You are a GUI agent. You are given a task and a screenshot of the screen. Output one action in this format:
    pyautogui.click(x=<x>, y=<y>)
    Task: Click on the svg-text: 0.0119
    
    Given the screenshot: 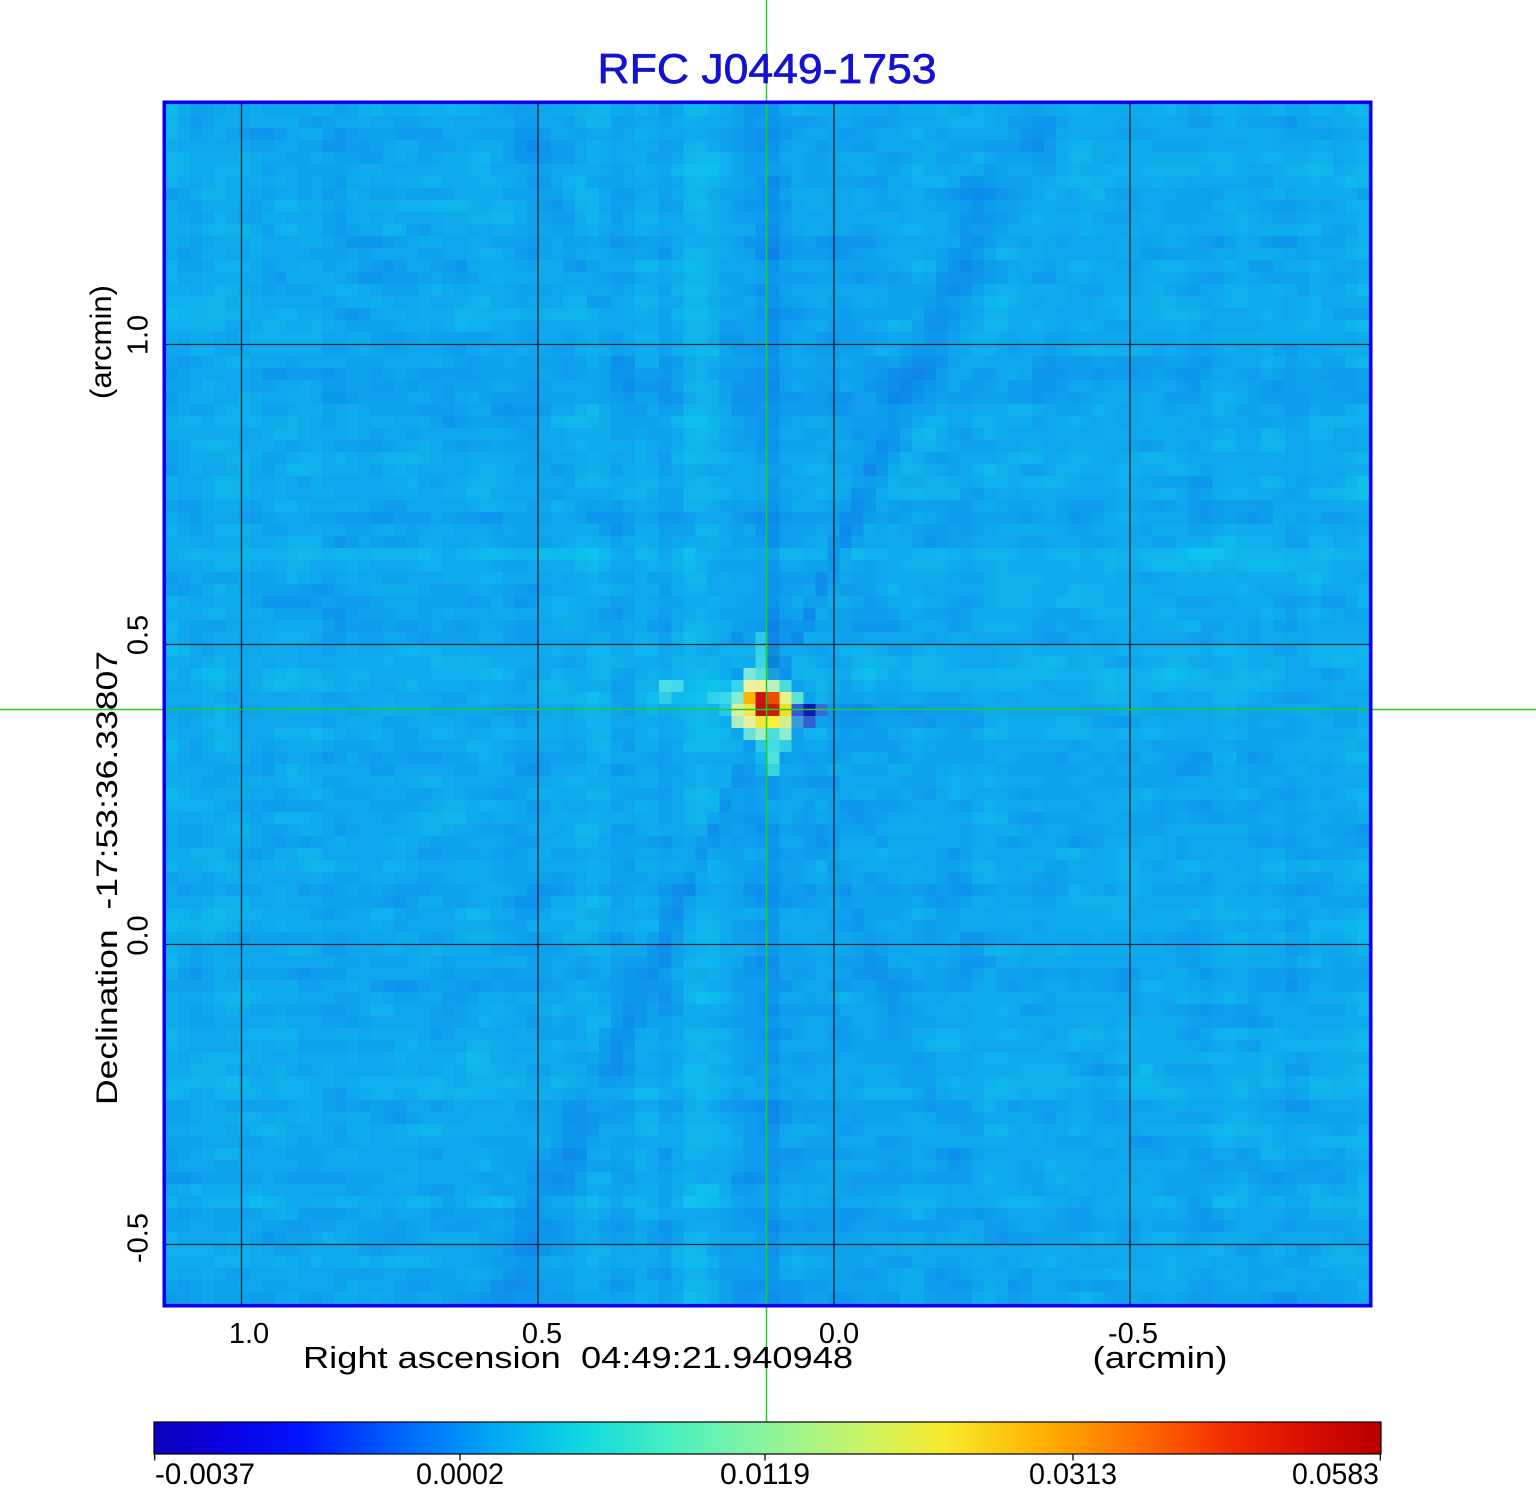 What is the action you would take?
    pyautogui.click(x=765, y=1474)
    